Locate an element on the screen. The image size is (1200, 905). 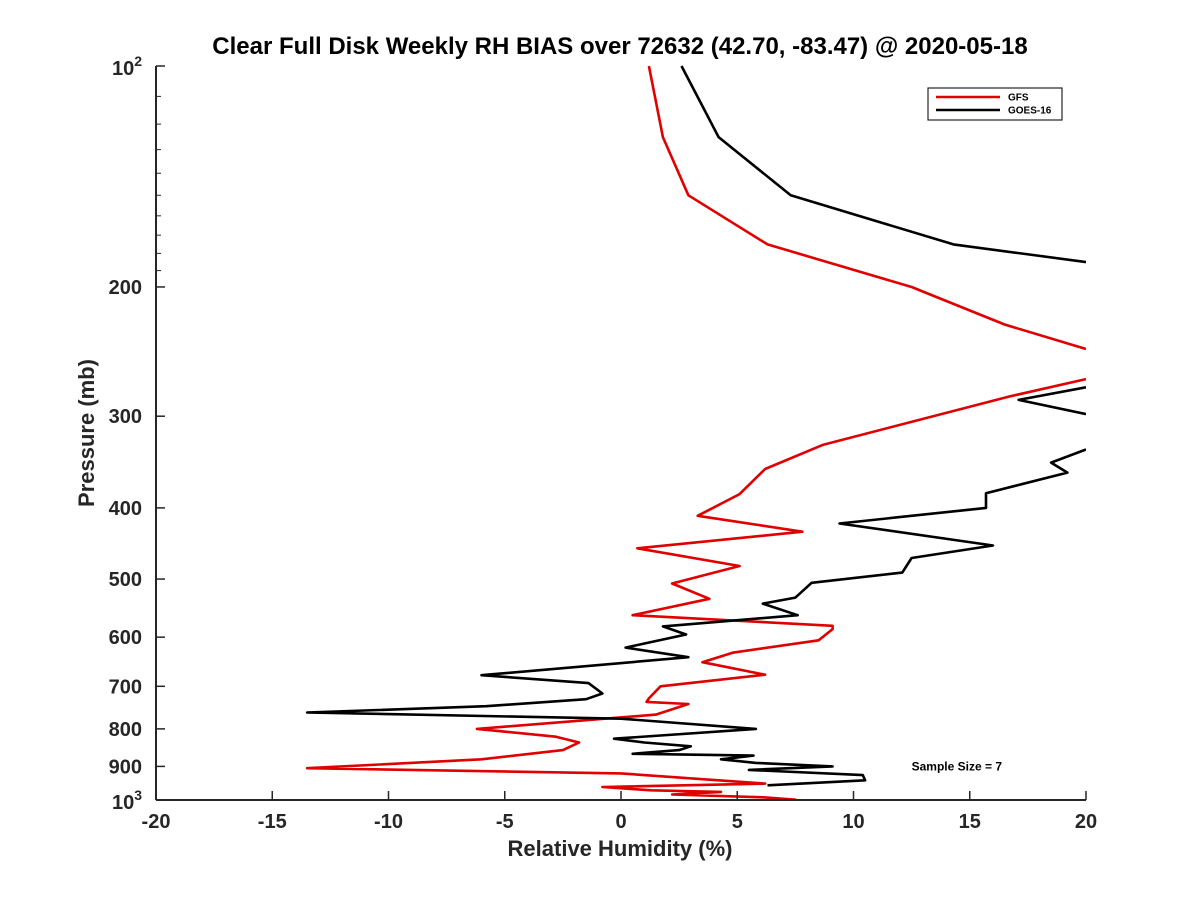
y-tick-label: 200 is located at coordinates (125, 288).